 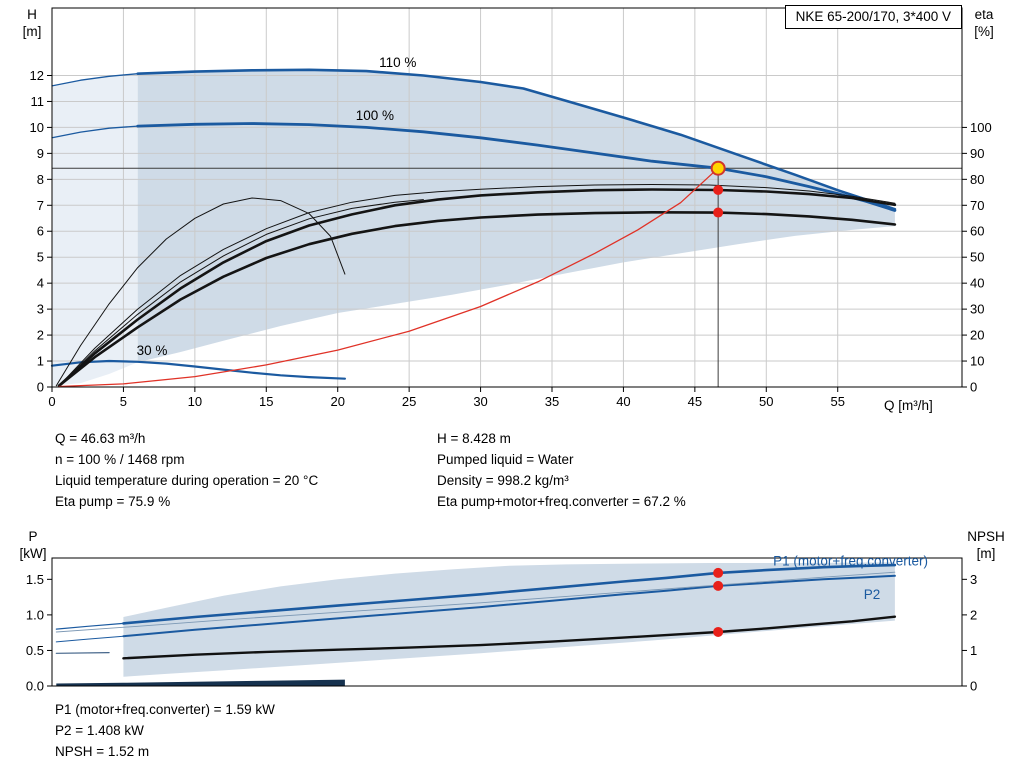 What do you see at coordinates (986, 545) in the screenshot?
I see `axis-label-npsh: NPSH [m]` at bounding box center [986, 545].